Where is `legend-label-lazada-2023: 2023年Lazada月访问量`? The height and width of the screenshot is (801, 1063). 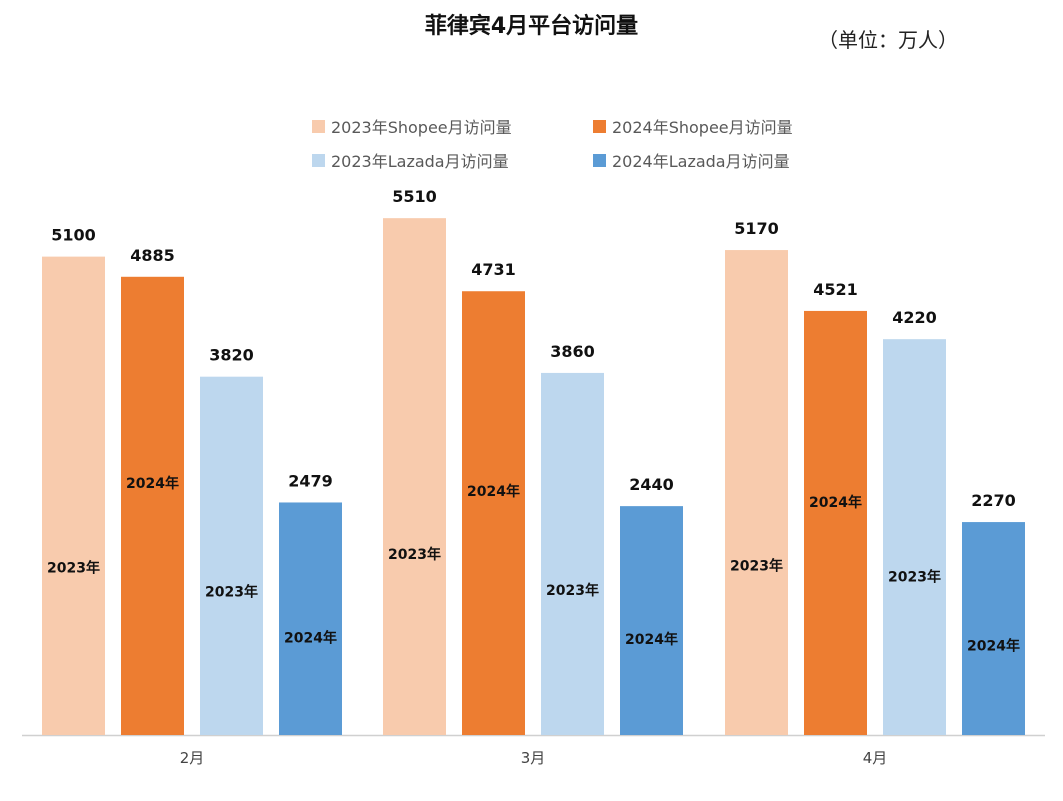 legend-label-lazada-2023: 2023年Lazada月访问量 is located at coordinates (420, 161).